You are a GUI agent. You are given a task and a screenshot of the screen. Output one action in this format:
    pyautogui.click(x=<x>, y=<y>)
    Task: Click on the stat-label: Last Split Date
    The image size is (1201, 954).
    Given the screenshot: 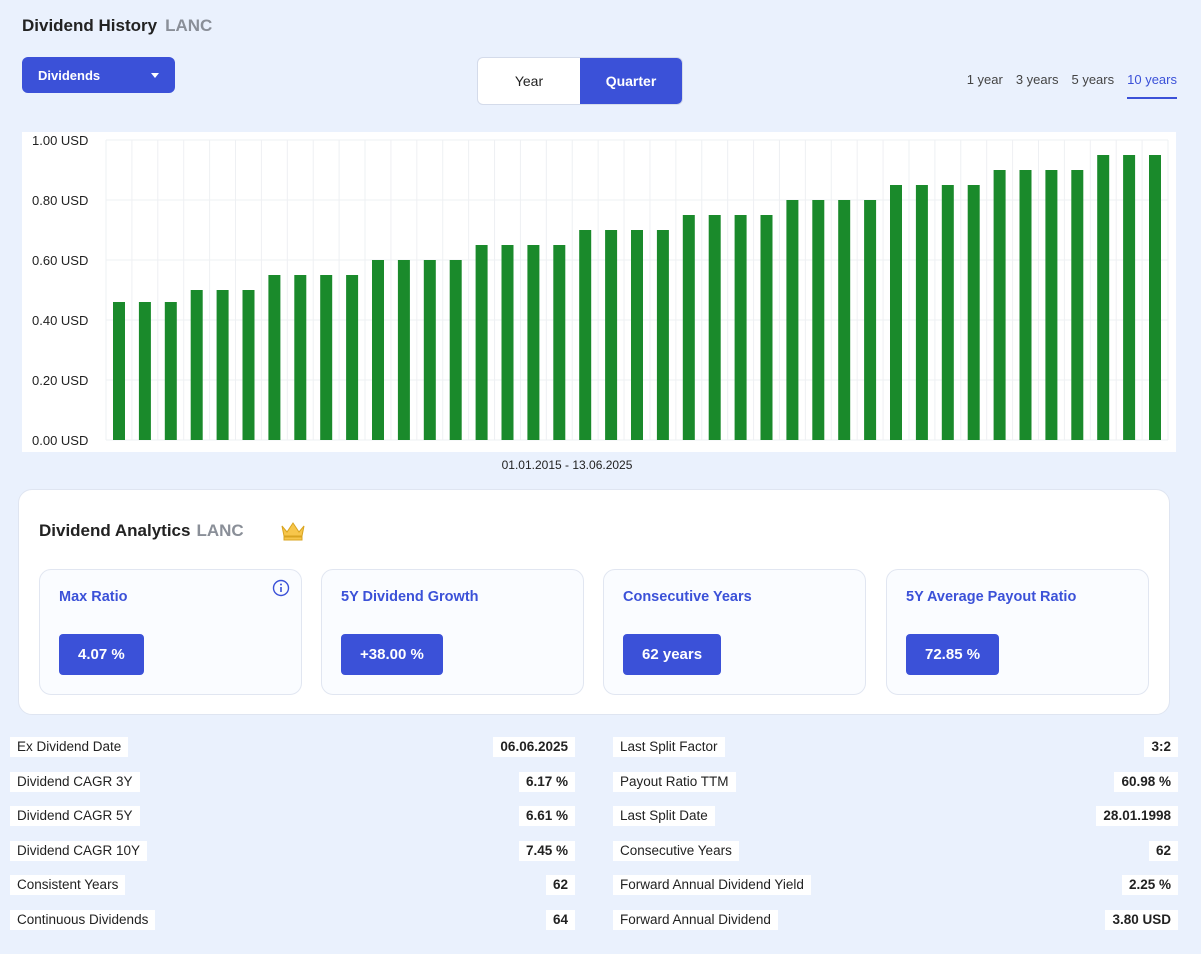 What is the action you would take?
    pyautogui.click(x=664, y=816)
    